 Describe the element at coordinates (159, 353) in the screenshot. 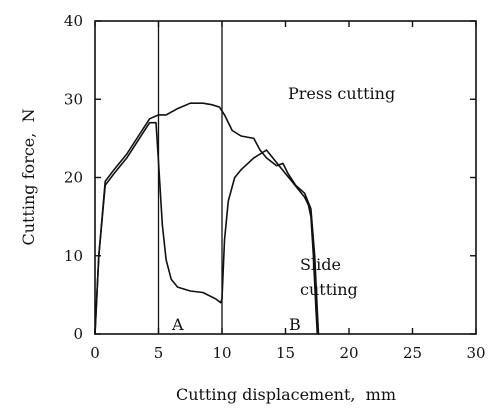

I see `x-tick-label: 5` at that location.